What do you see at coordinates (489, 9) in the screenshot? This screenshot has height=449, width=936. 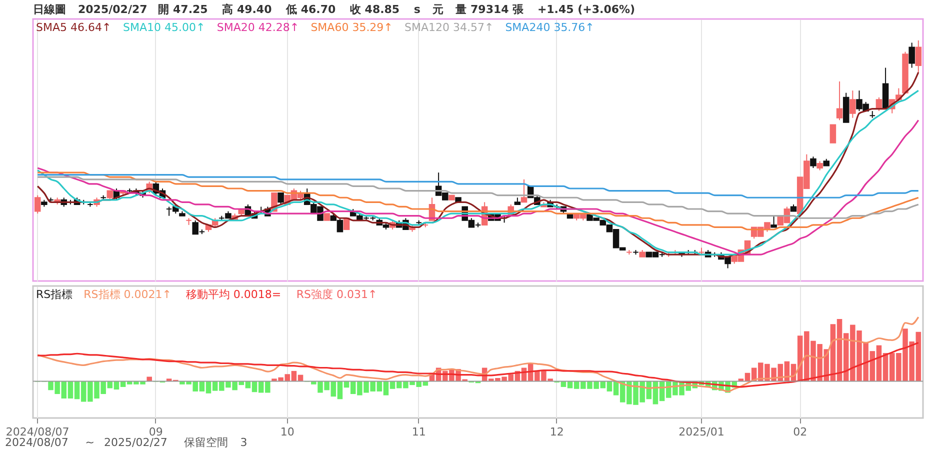 I see `text: 量 79314 張` at bounding box center [489, 9].